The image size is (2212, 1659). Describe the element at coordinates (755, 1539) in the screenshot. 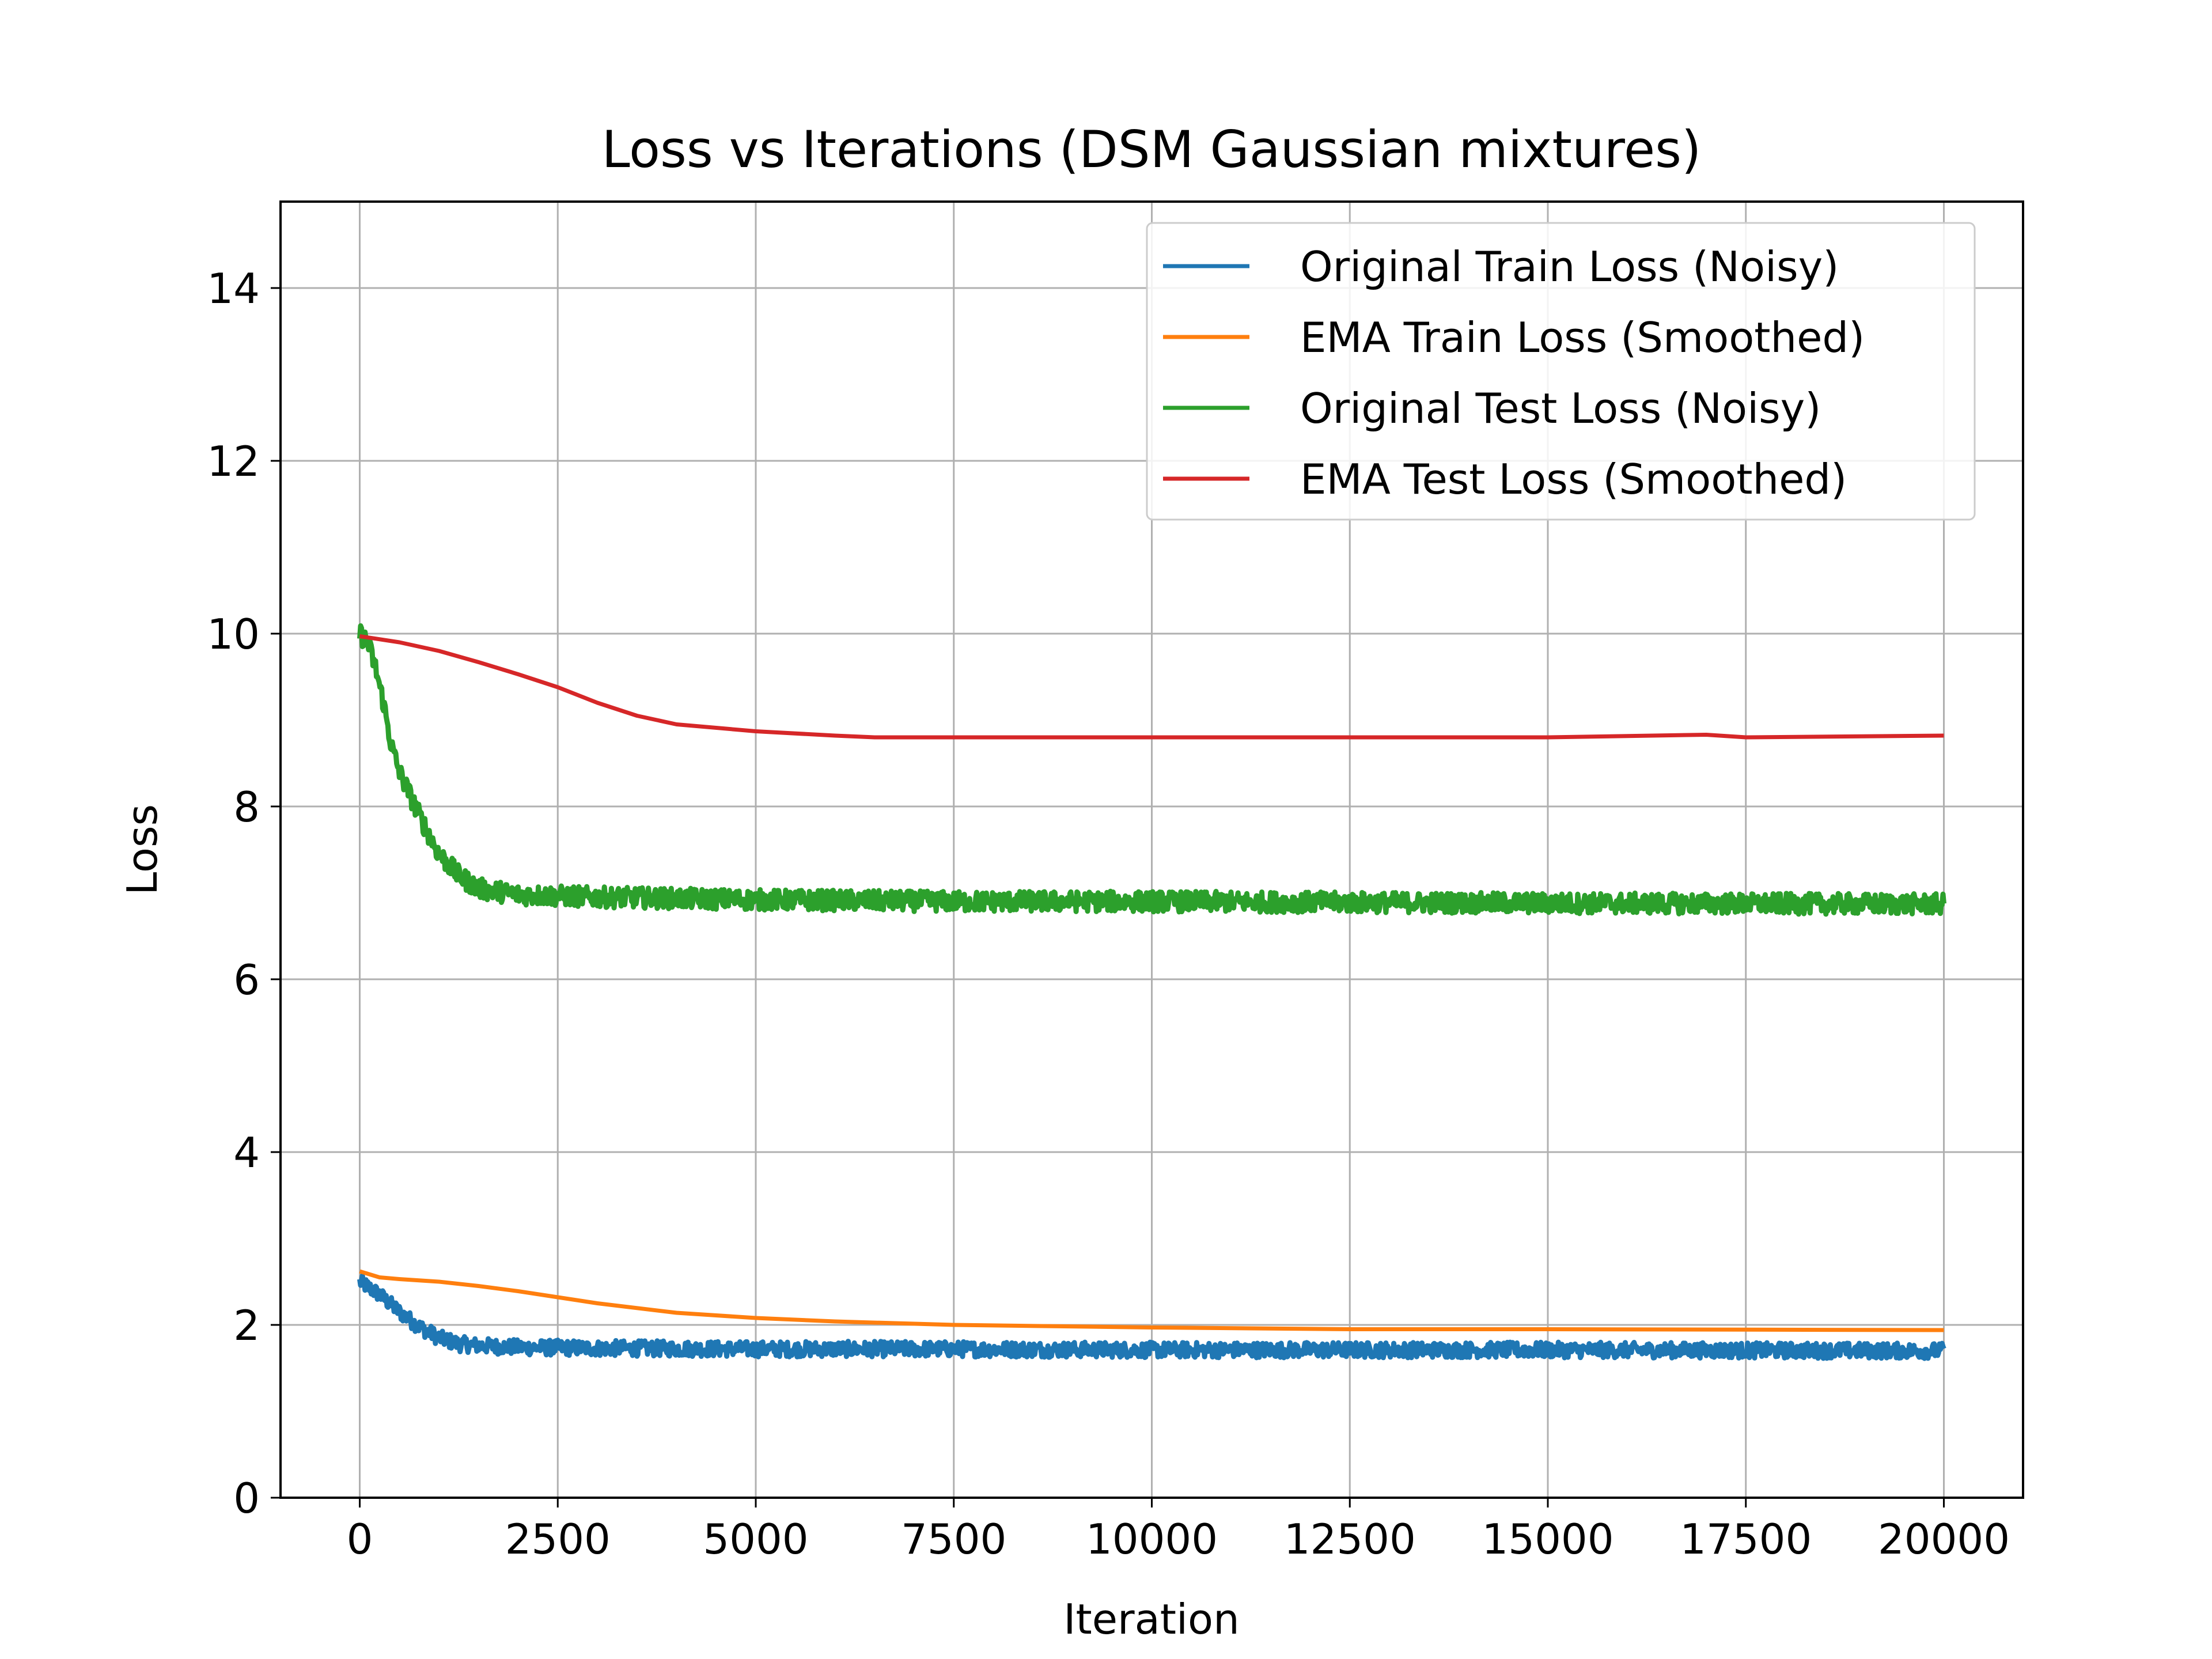

I see `x-tick-label: 5000` at that location.